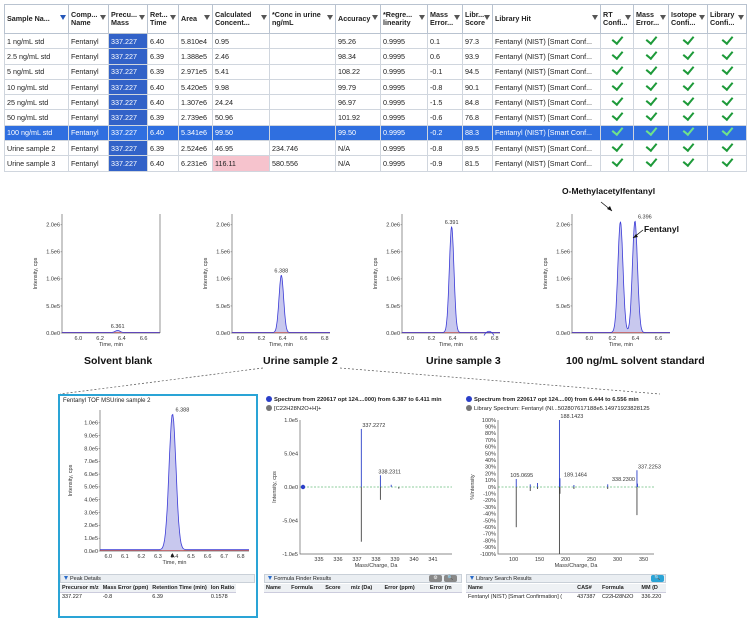  What do you see at coordinates (566, 578) in the screenshot?
I see `library-search-header: Library Search Results` at bounding box center [566, 578].